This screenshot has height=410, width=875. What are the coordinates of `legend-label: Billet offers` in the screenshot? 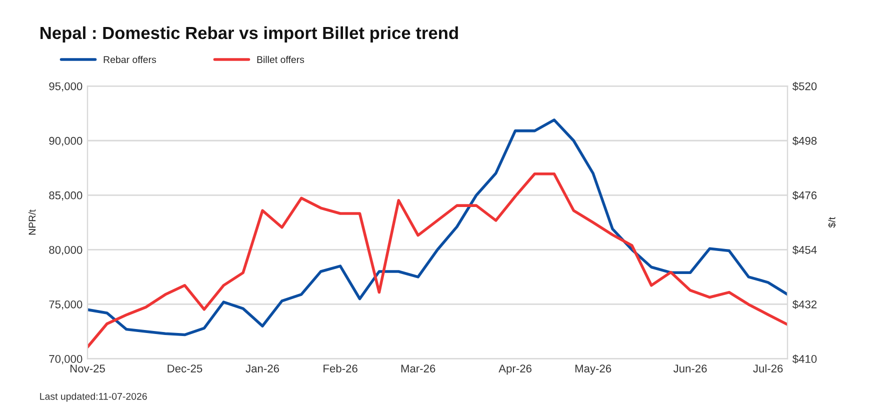 It's located at (280, 60).